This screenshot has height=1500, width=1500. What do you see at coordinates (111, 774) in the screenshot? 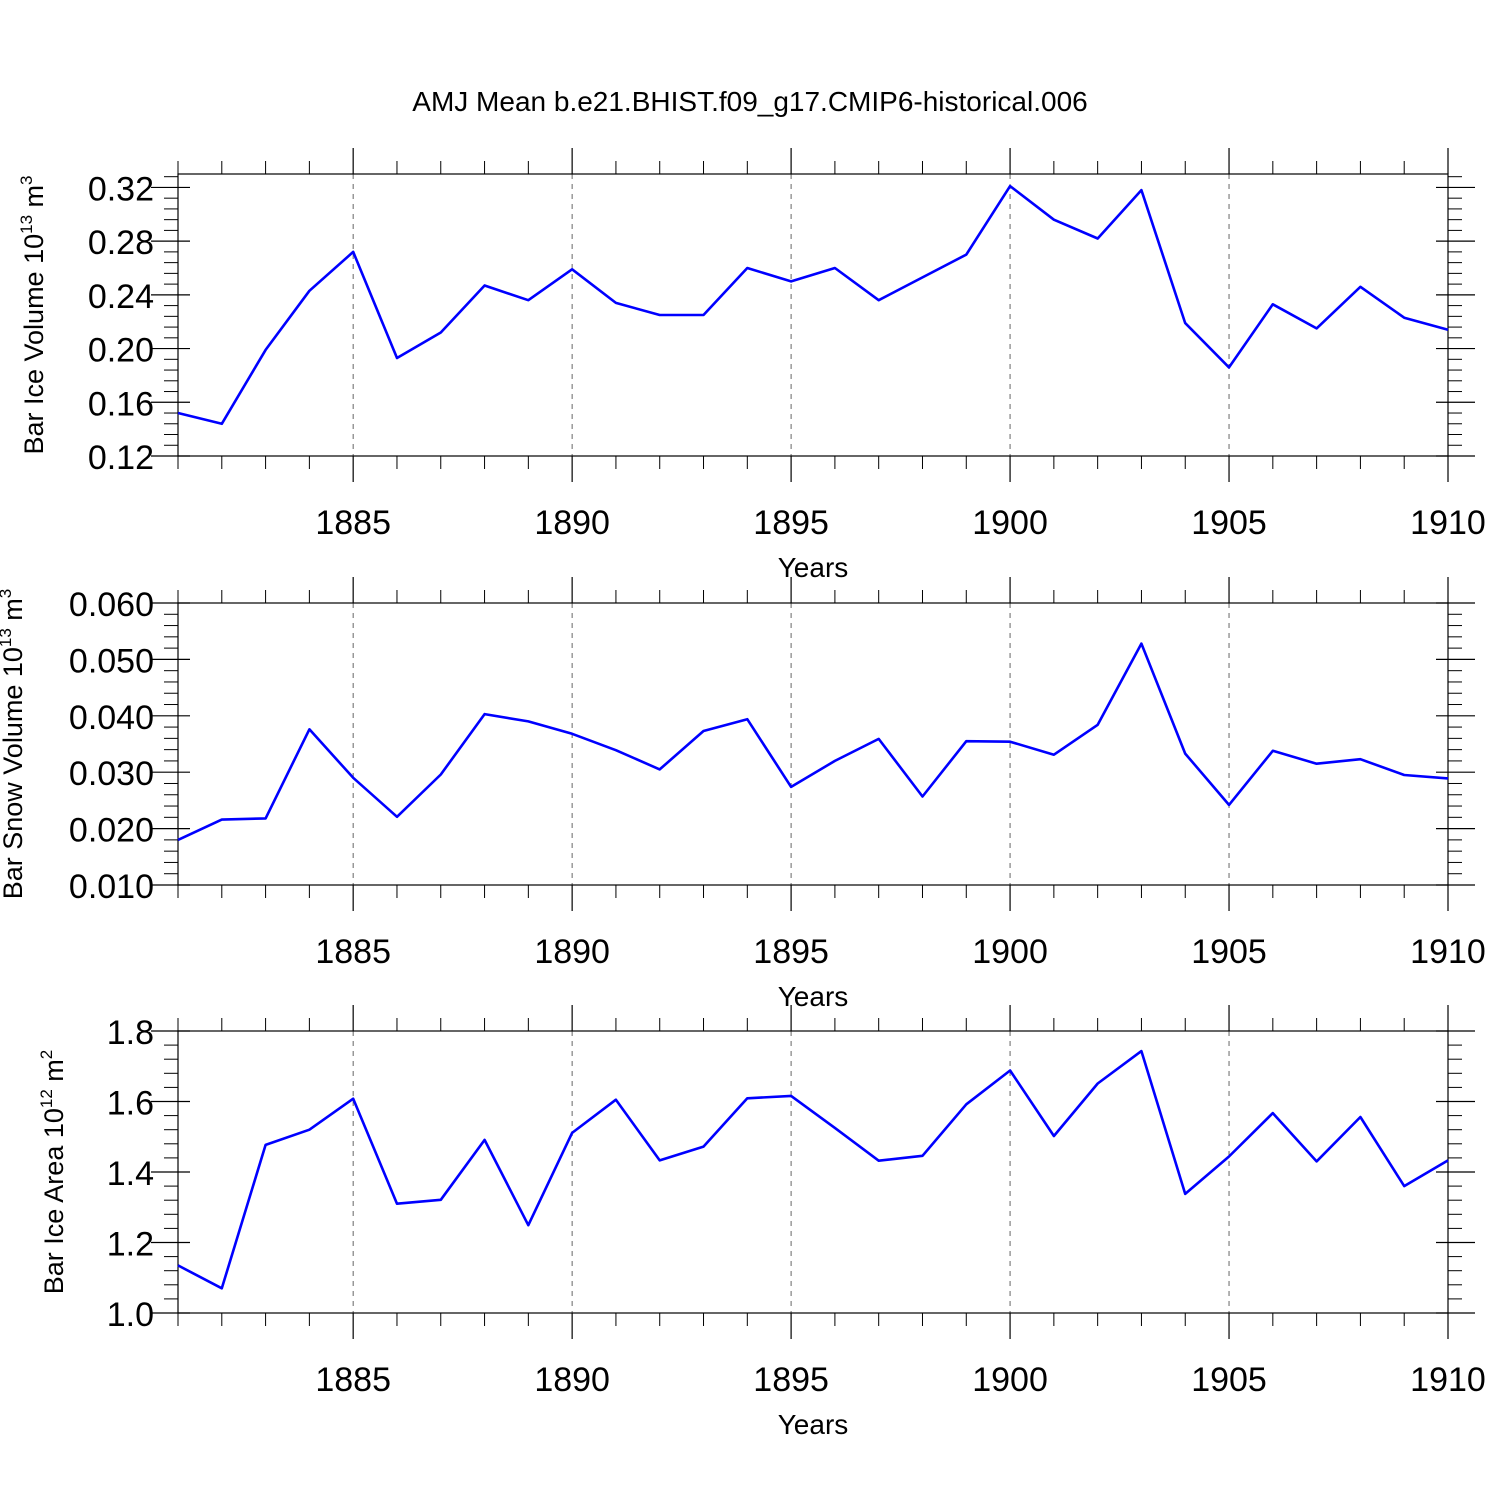
I see `y-tick-label: 0.030` at bounding box center [111, 774].